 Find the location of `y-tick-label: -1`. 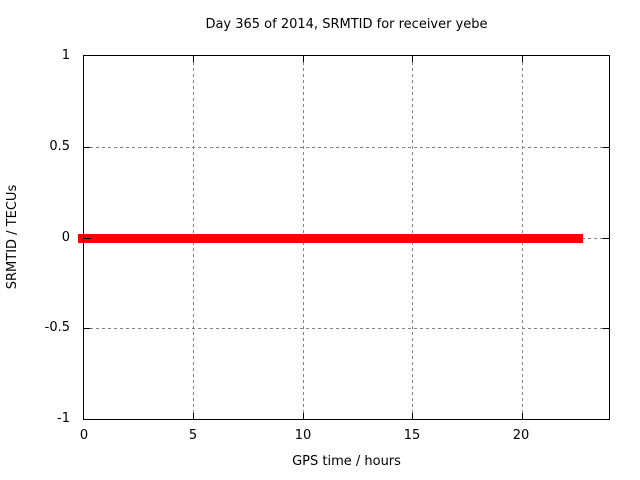

y-tick-label: -1 is located at coordinates (63, 418).